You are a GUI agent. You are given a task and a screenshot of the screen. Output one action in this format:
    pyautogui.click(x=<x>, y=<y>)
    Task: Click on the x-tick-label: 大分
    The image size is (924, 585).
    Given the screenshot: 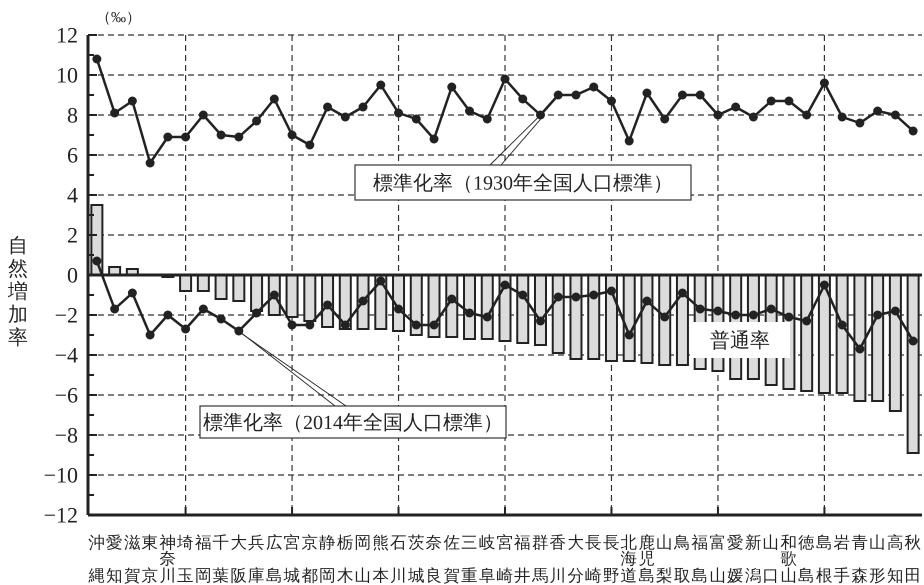 What is the action you would take?
    pyautogui.click(x=575, y=559)
    